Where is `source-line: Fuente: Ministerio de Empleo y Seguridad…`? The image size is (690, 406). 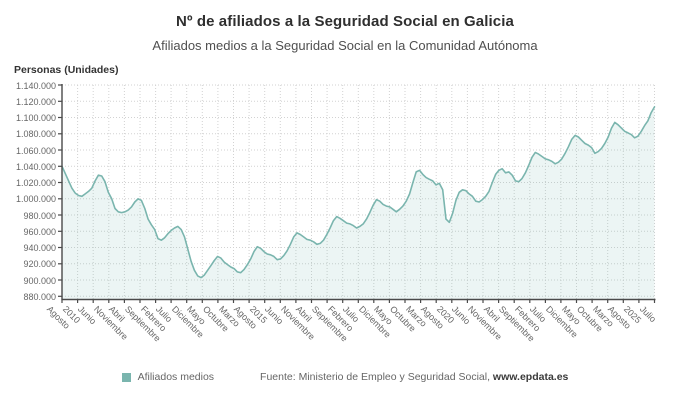 source-line: Fuente: Ministerio de Empleo y Seguridad… is located at coordinates (414, 377).